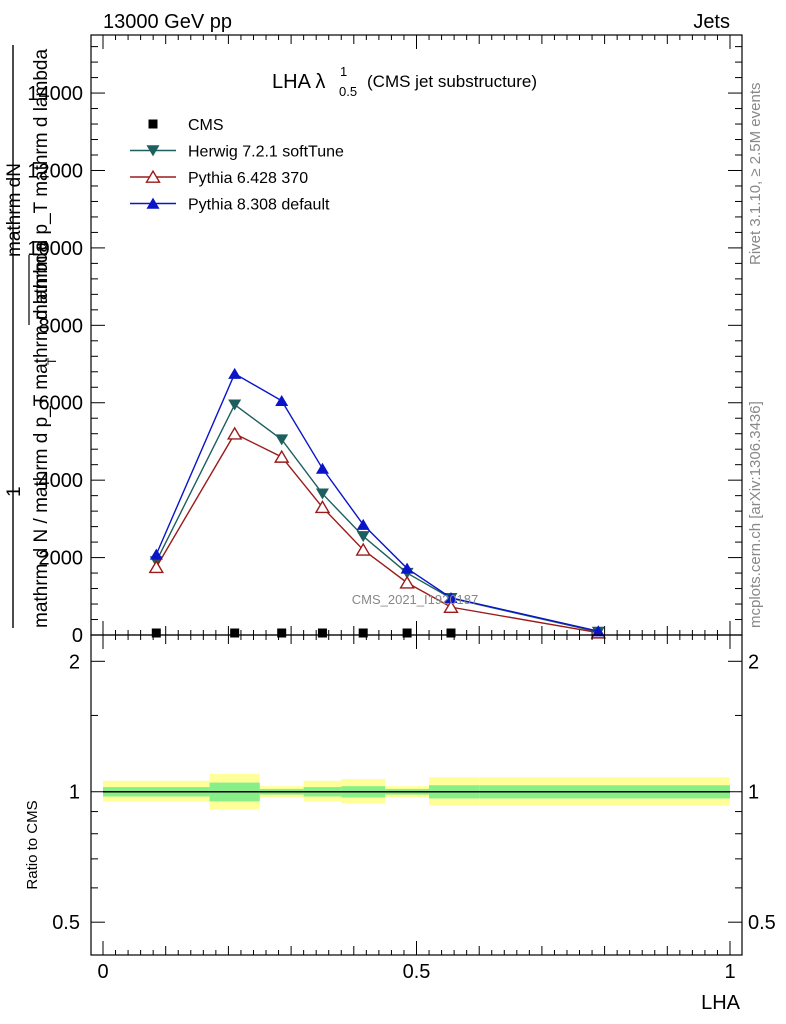 The width and height of the screenshot is (786, 1024). Describe the element at coordinates (721, 1003) in the screenshot. I see `x-axis-label: LHA` at that location.